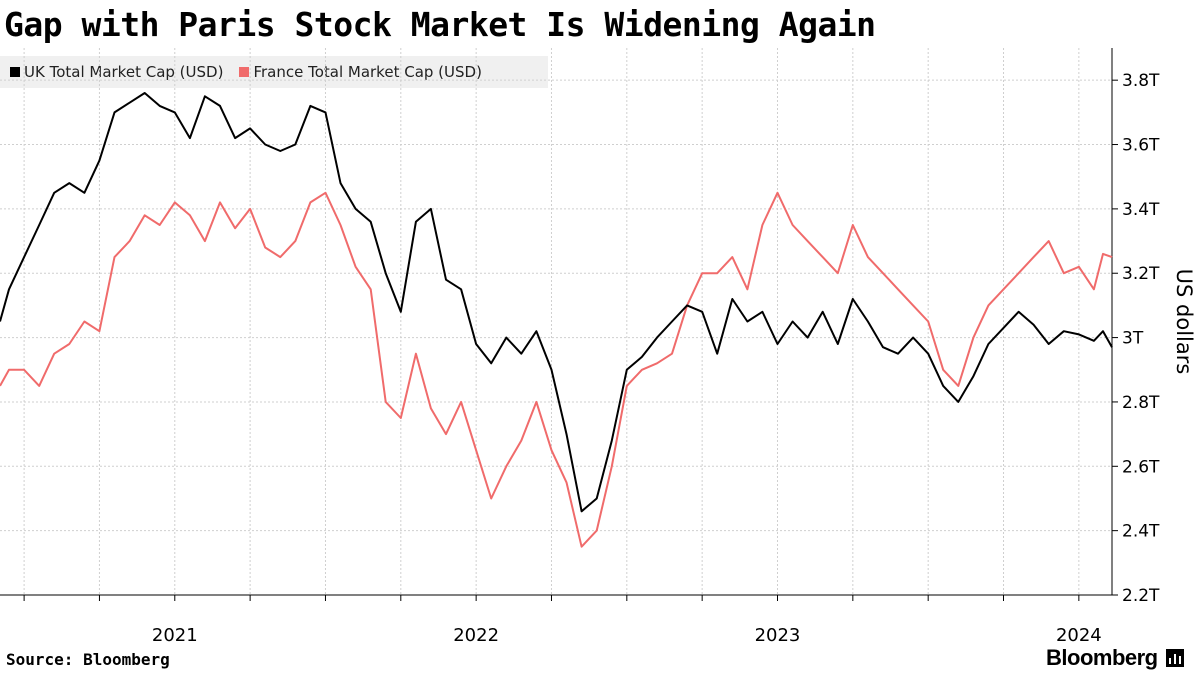  I want to click on legend-item-france: France Total Market Cap (USD), so click(360, 72).